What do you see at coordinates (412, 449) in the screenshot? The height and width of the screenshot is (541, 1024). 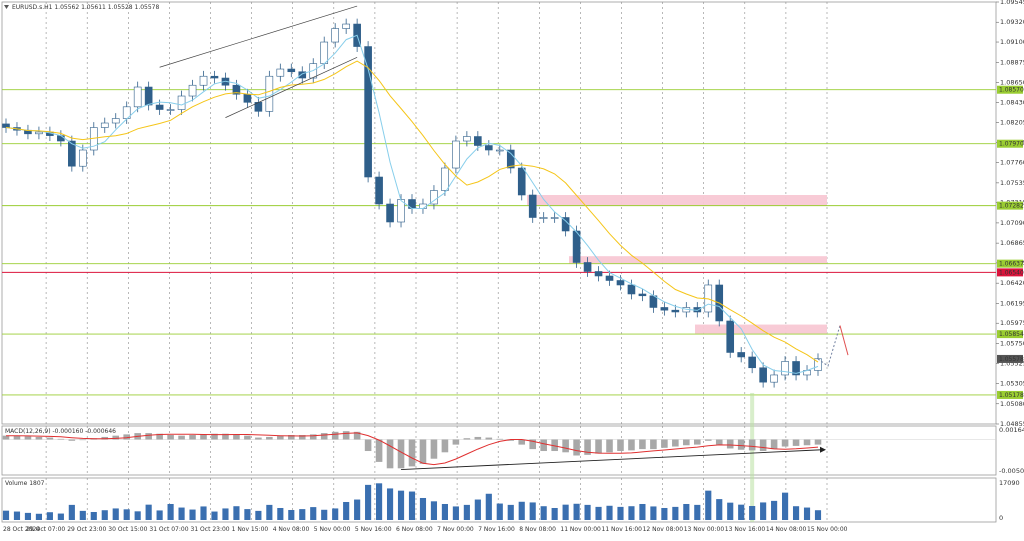 I see `macd-signal-line` at bounding box center [412, 449].